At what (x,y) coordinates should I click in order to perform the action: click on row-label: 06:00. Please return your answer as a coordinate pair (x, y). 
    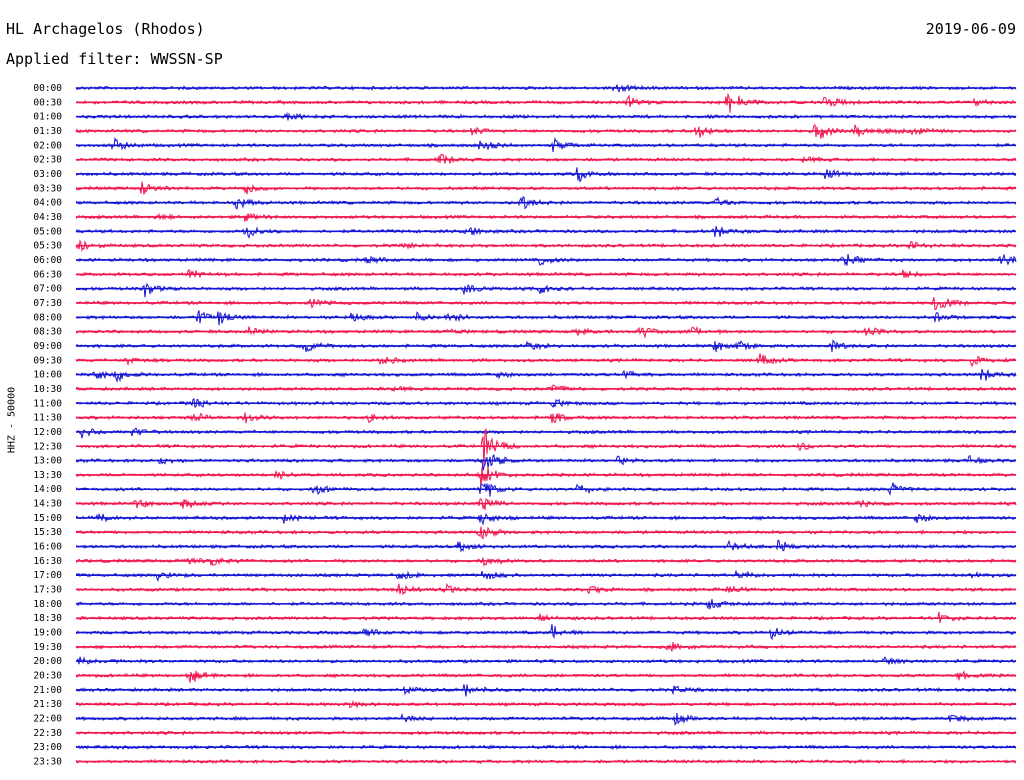
    Looking at the image, I should click on (47, 260).